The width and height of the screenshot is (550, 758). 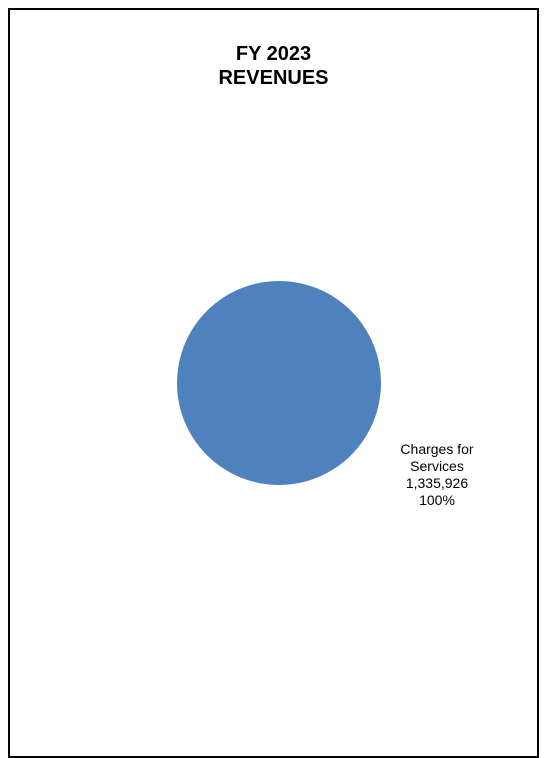 I want to click on chart-title-line1: FY 2023, so click(x=273, y=54).